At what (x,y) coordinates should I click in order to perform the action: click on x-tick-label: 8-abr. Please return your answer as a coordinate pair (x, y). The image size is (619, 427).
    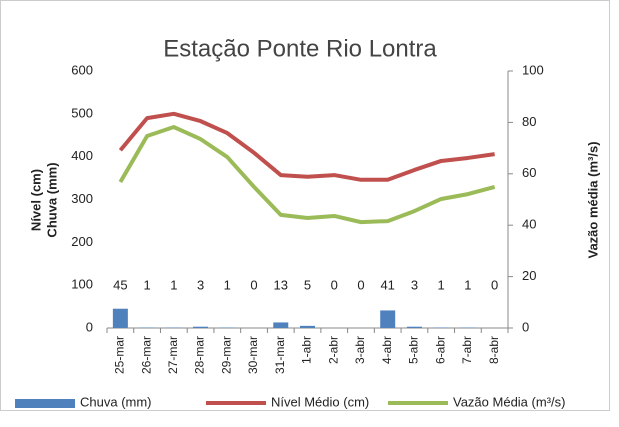
    Looking at the image, I should click on (494, 350).